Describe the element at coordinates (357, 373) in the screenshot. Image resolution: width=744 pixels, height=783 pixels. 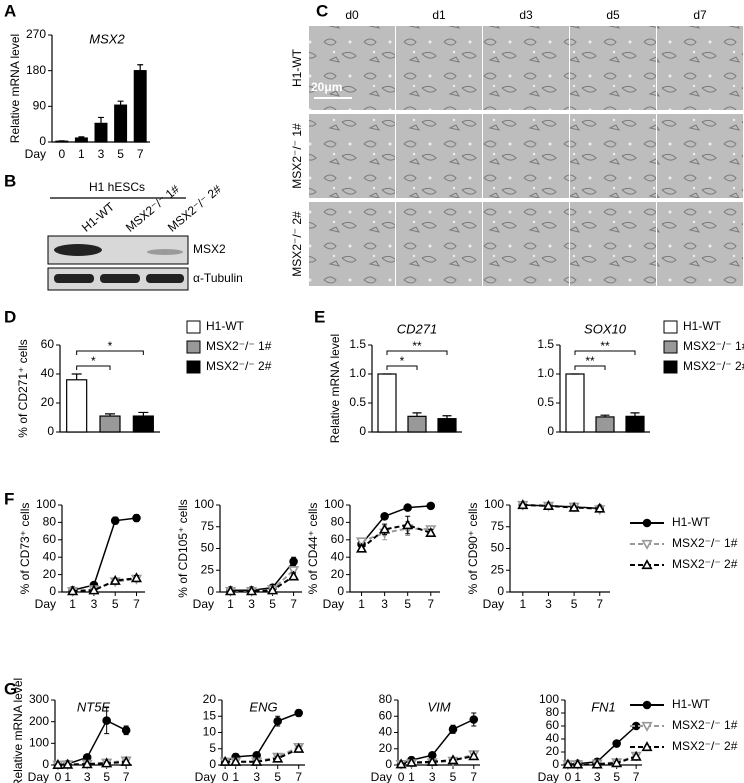
I see `y-tick-label: 1.0` at that location.